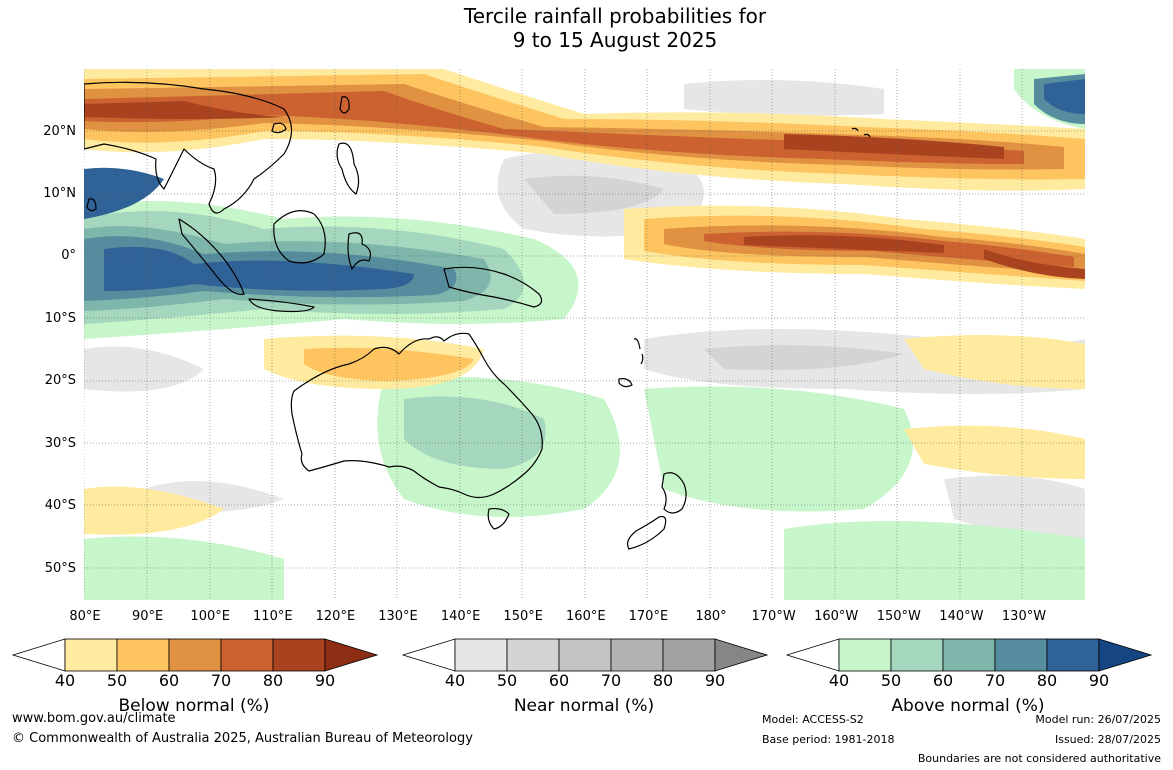 This screenshot has height=770, width=1173. What do you see at coordinates (498, 518) in the screenshot?
I see `tasmania-outline` at bounding box center [498, 518].